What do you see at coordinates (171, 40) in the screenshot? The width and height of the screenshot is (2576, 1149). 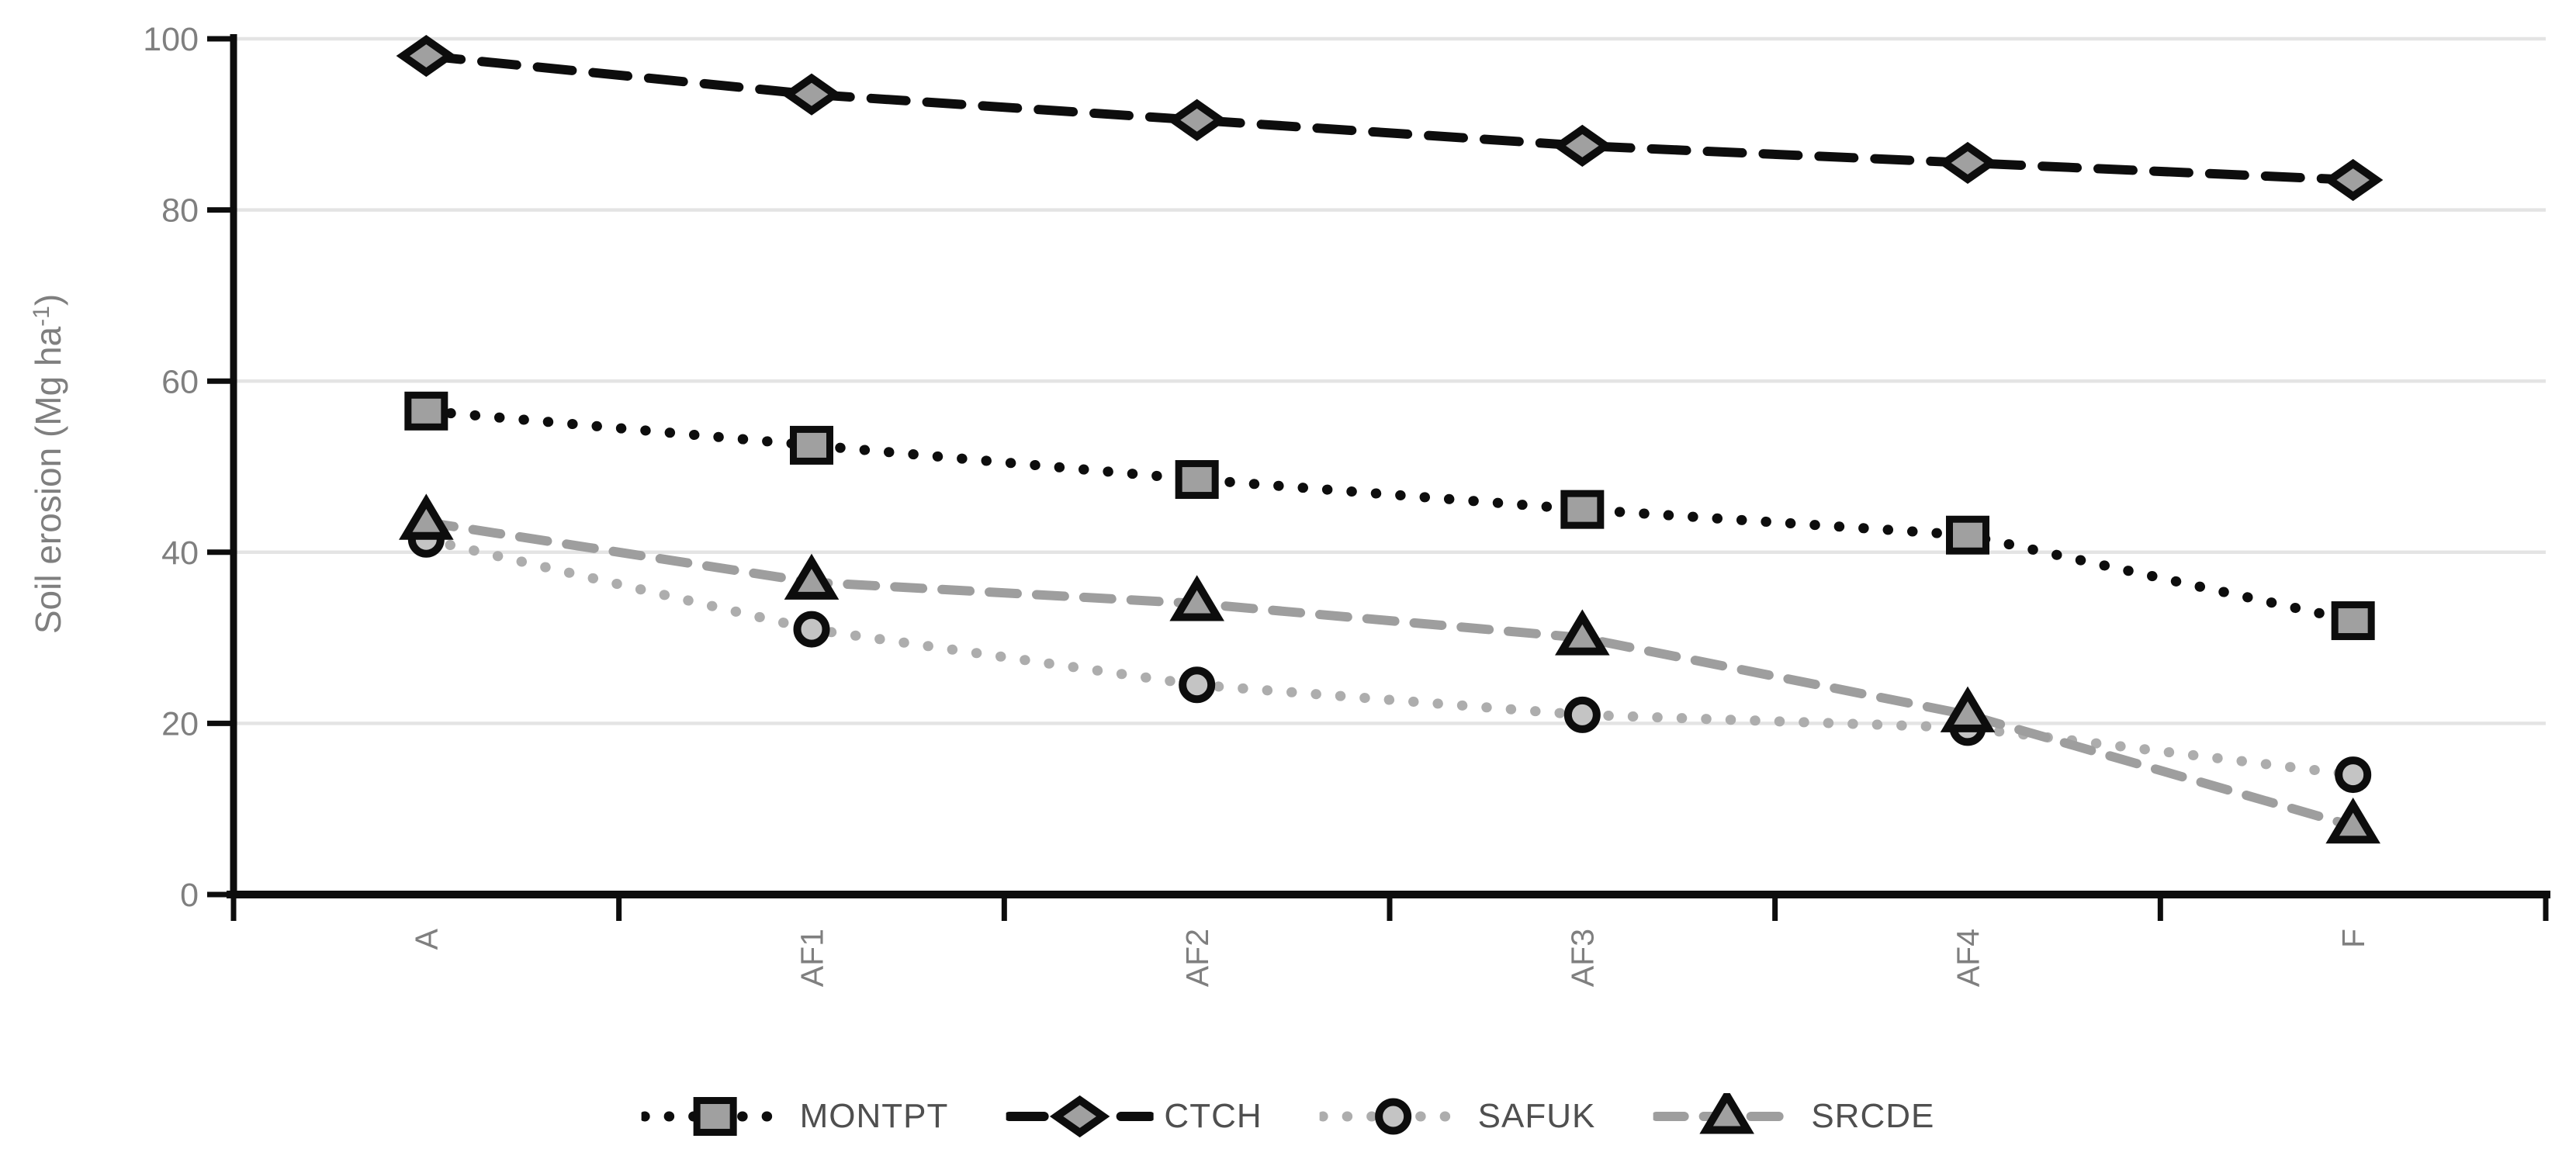 I see `y-tick-label-100: 100` at bounding box center [171, 40].